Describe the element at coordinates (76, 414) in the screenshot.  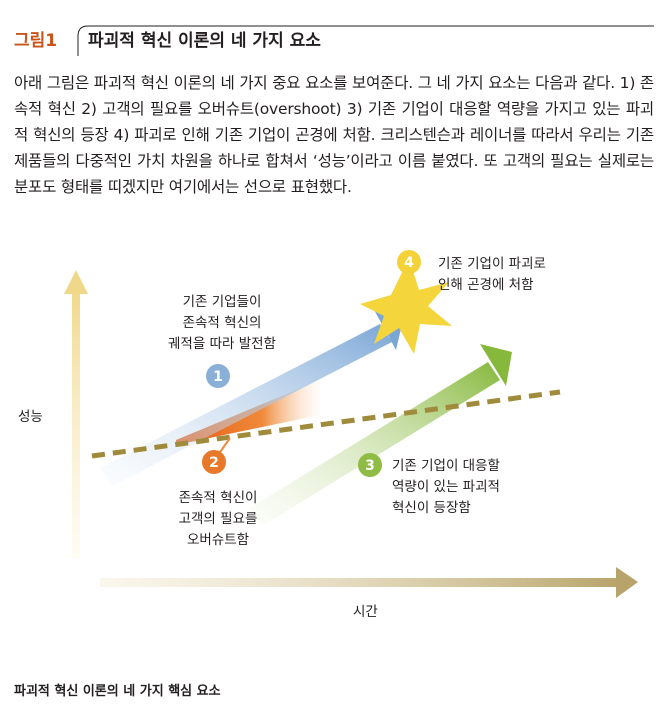
I see `y-axis-arrow` at that location.